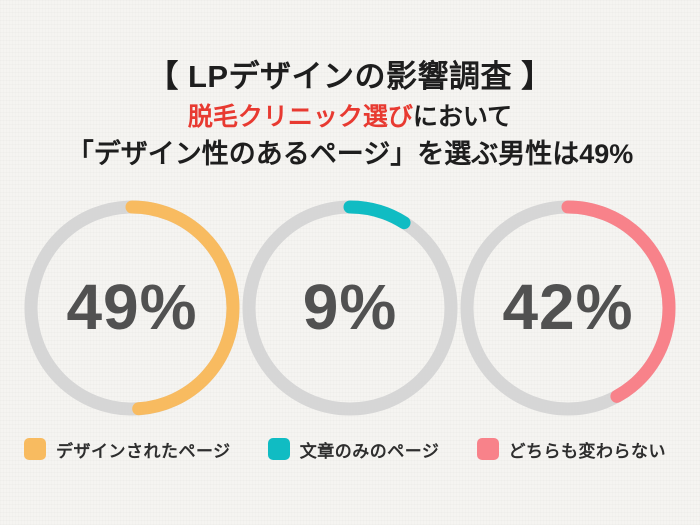  I want to click on subtitle: 脱毛クリニック選びにおいて, so click(350, 117).